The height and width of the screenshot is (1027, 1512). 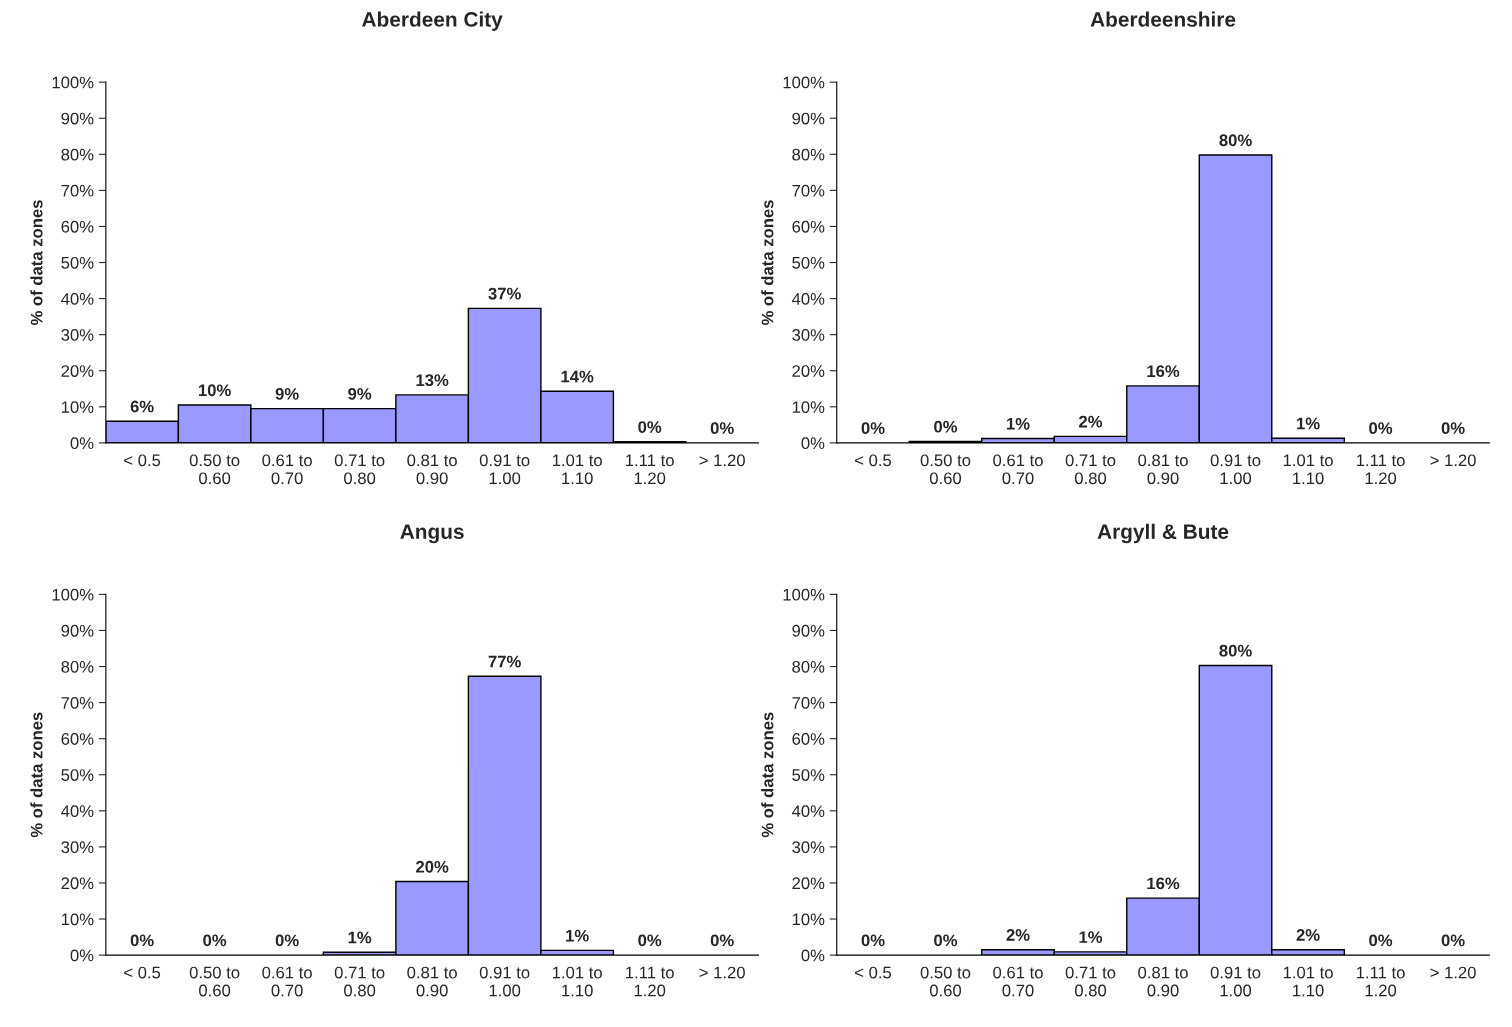 What do you see at coordinates (577, 376) in the screenshot?
I see `data-label: 14%` at bounding box center [577, 376].